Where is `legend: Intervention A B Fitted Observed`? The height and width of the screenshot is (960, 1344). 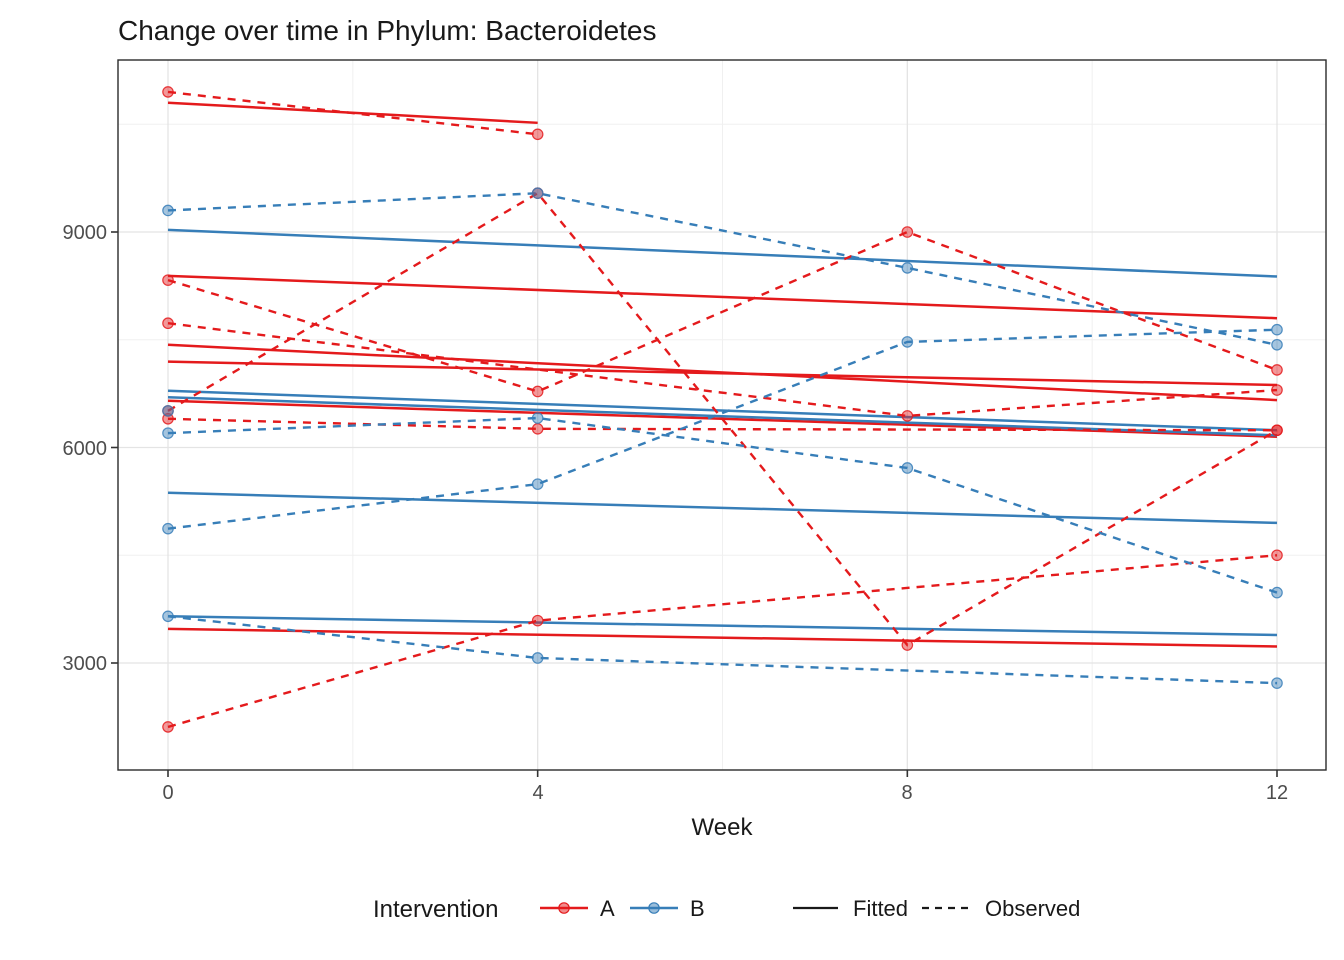
legend: Intervention A B Fitted Observed is located at coordinates (726, 909).